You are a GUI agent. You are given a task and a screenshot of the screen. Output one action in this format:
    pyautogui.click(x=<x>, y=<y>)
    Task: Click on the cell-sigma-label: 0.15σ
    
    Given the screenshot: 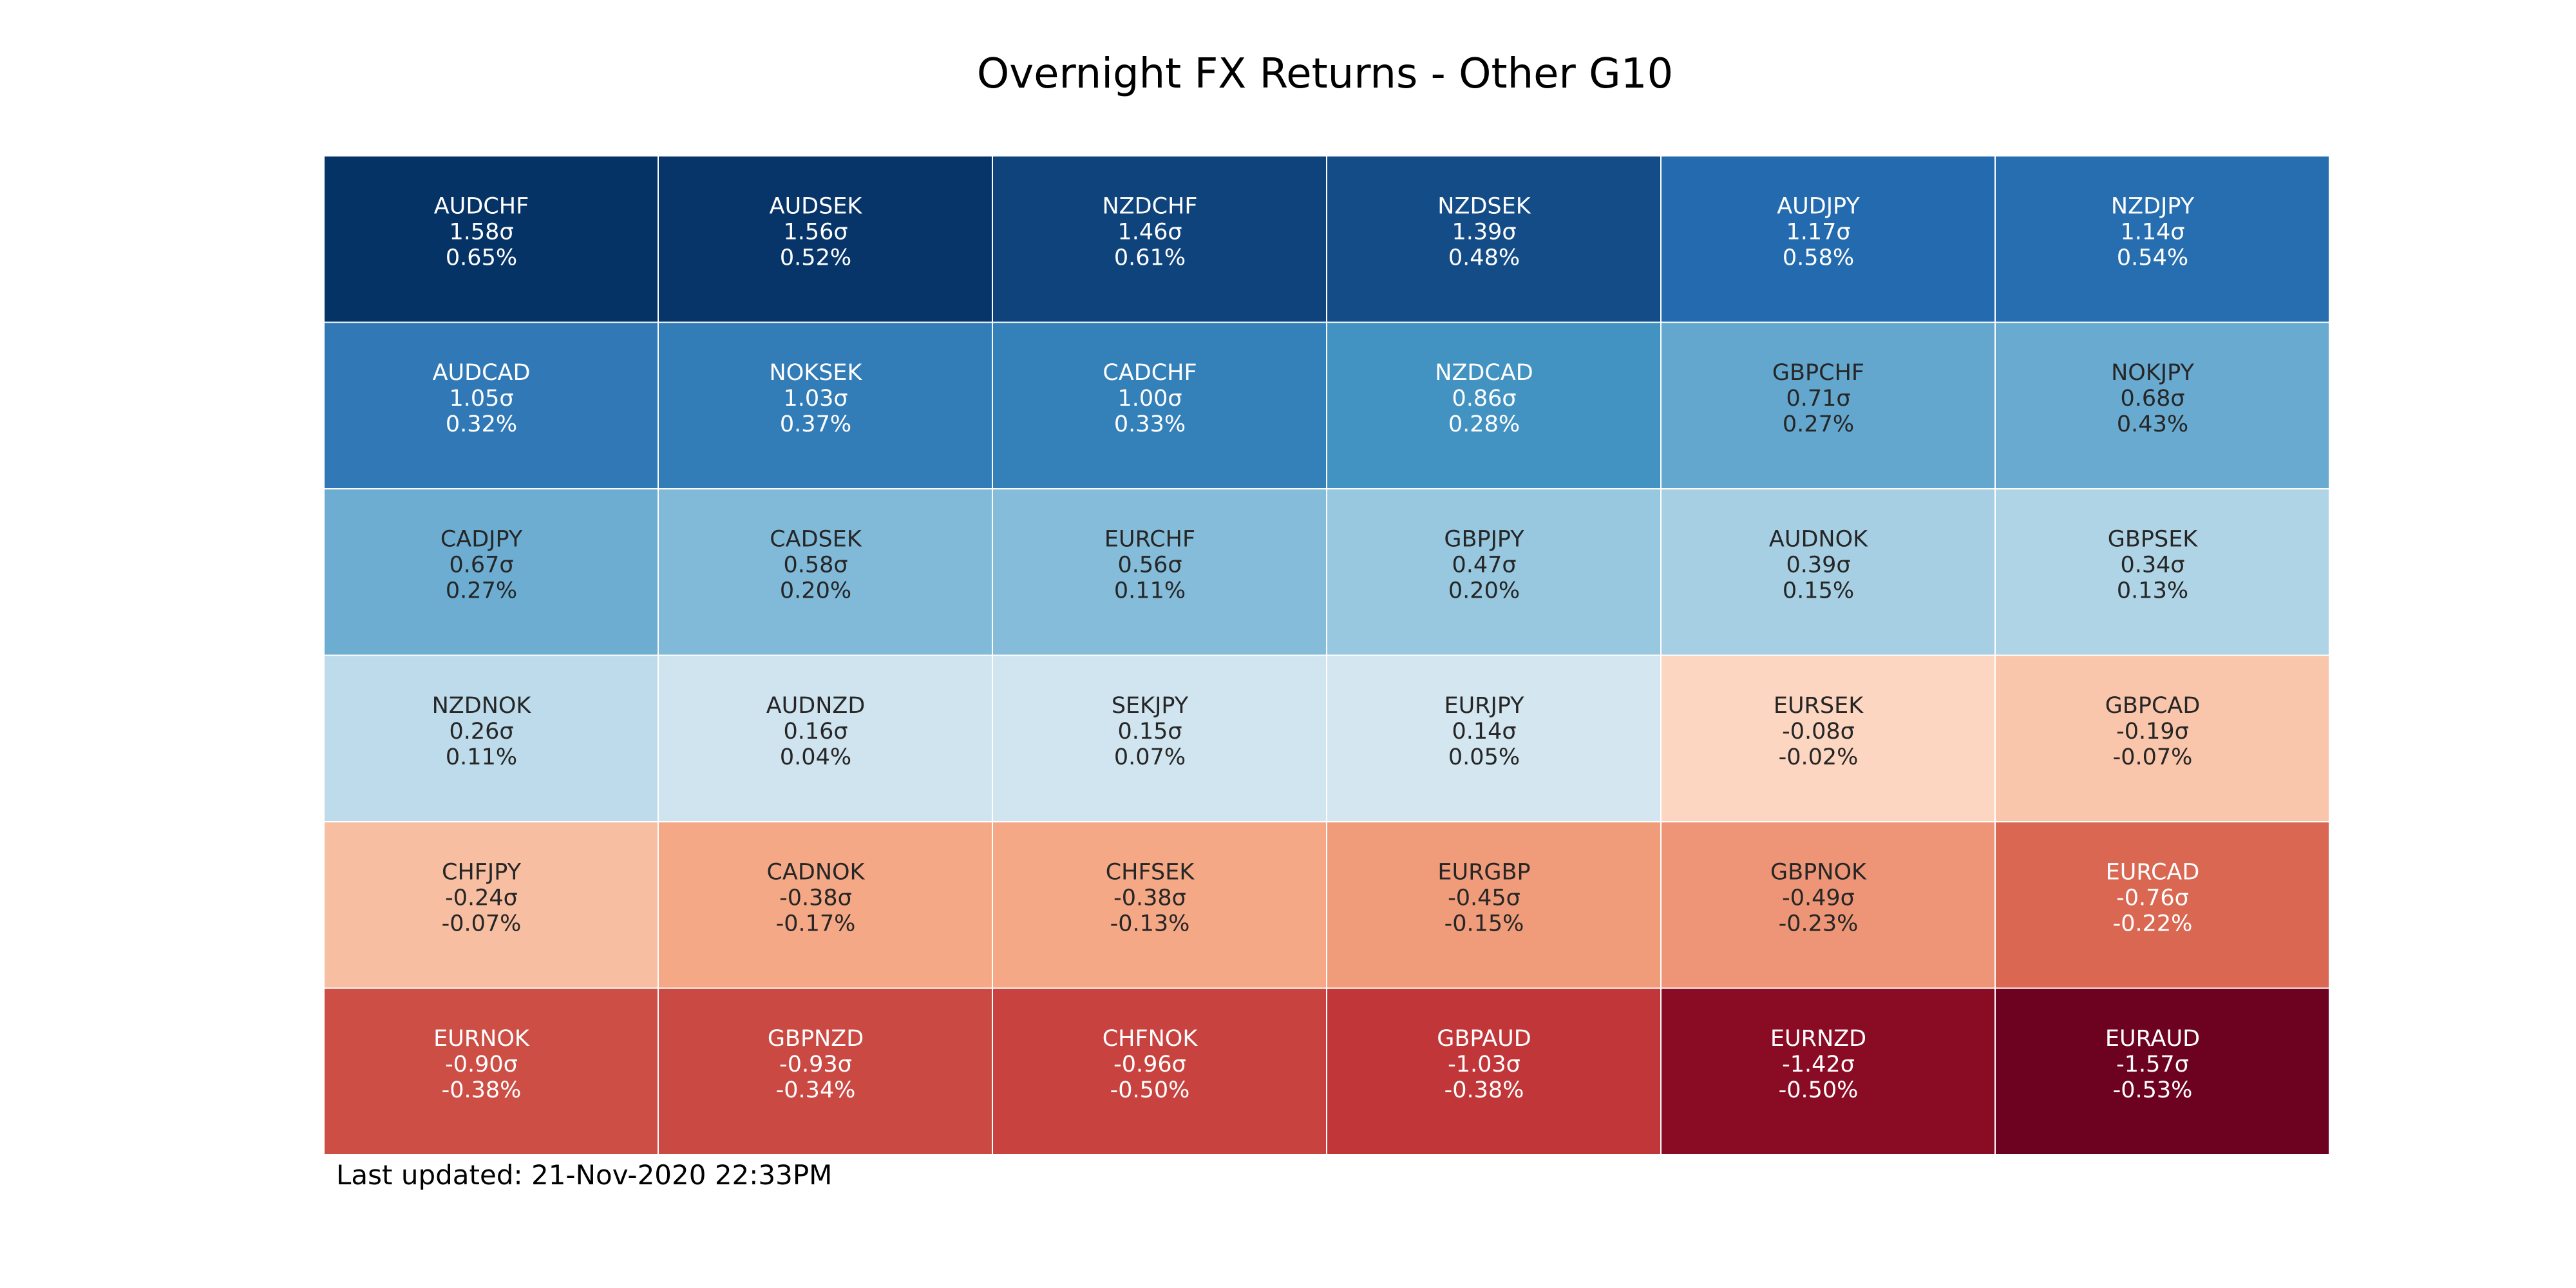 What is the action you would take?
    pyautogui.click(x=1149, y=731)
    